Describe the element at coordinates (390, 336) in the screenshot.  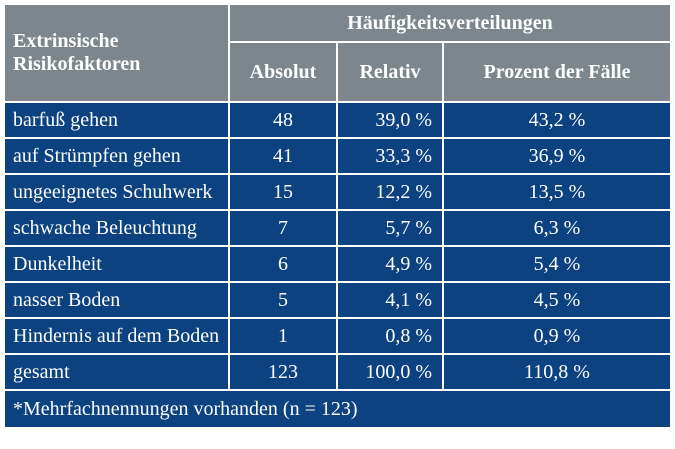
I see `cell-relativ: 0,8 %` at that location.